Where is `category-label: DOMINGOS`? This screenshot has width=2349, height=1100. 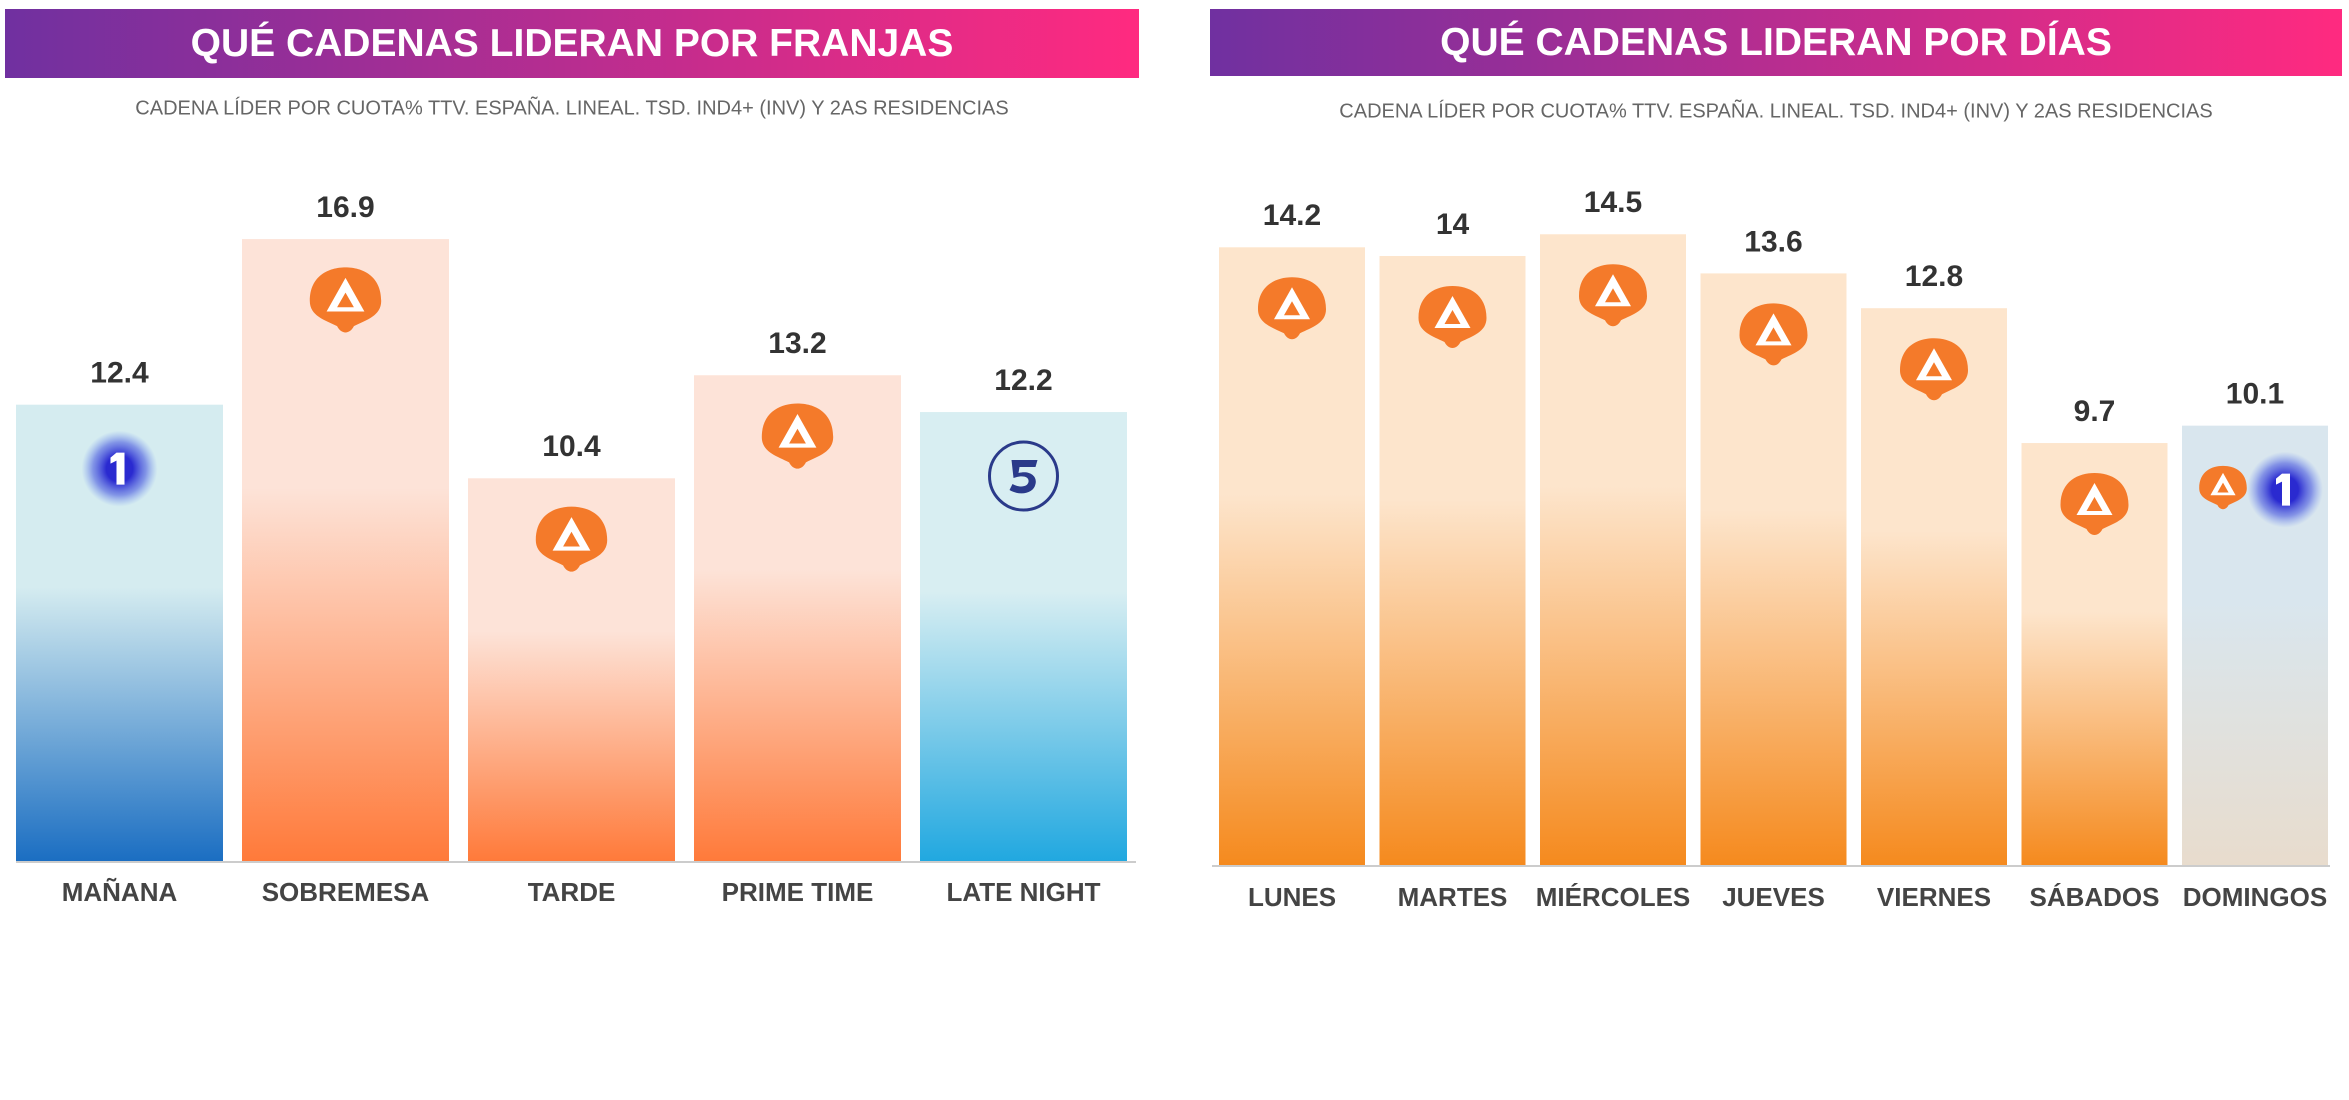
category-label: DOMINGOS is located at coordinates (2255, 897).